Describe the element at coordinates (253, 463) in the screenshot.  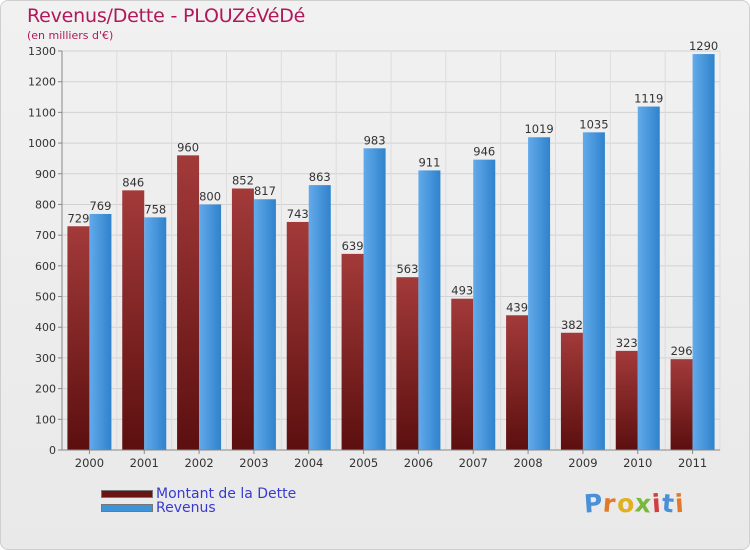
I see `x-tick-label: 2003` at that location.